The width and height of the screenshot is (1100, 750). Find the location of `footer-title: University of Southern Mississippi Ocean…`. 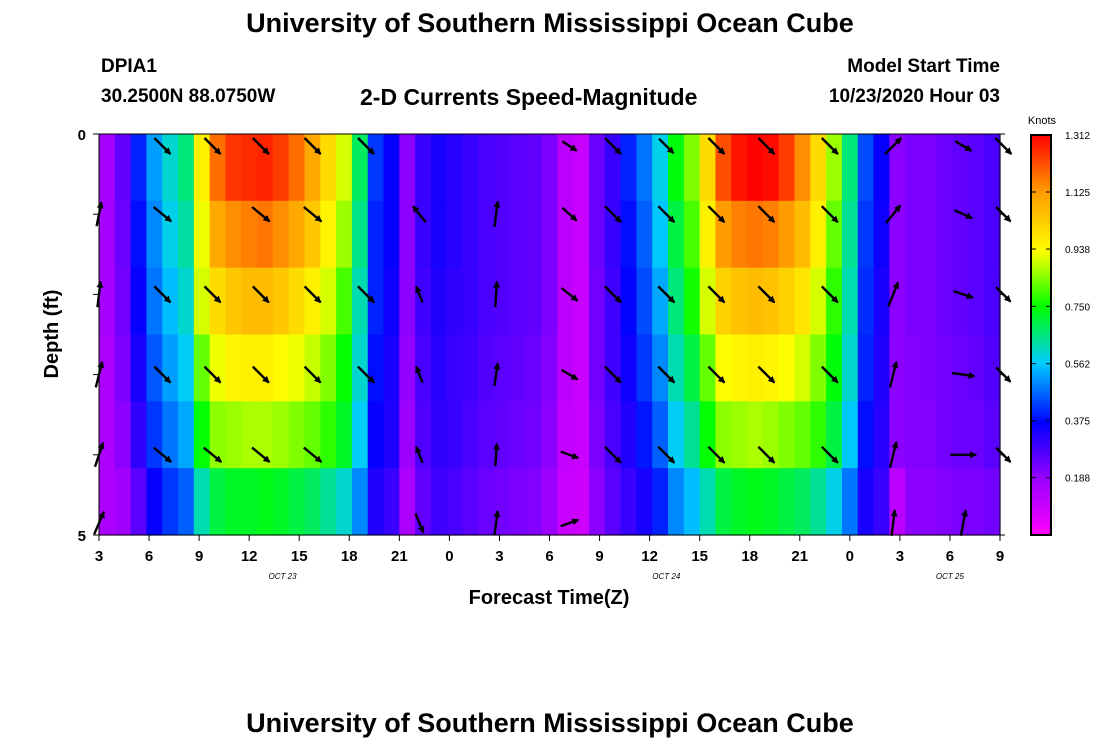

footer-title: University of Southern Mississippi Ocean… is located at coordinates (550, 723).